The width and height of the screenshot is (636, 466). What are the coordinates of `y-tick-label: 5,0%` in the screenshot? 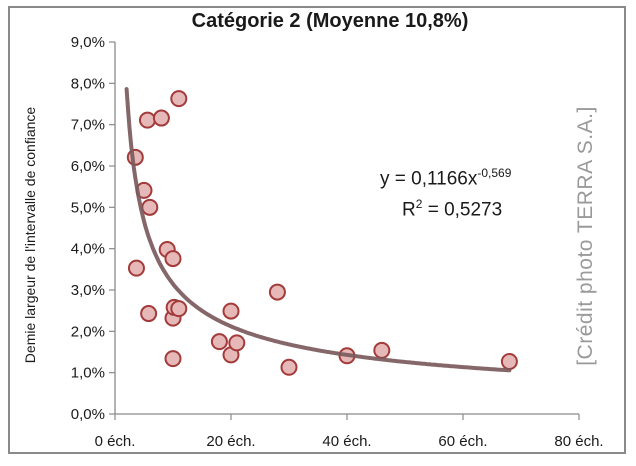 It's located at (88, 207).